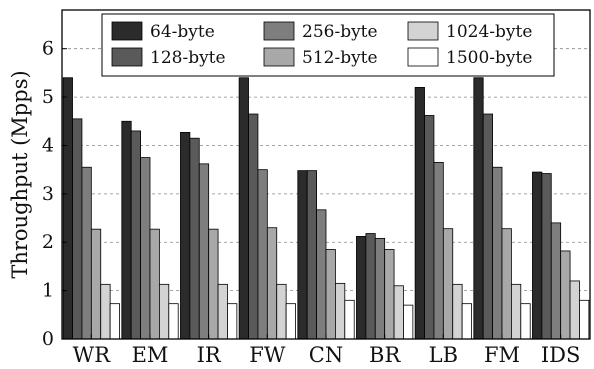 The height and width of the screenshot is (369, 594). I want to click on bar-1500-byte-EM, so click(173, 321).